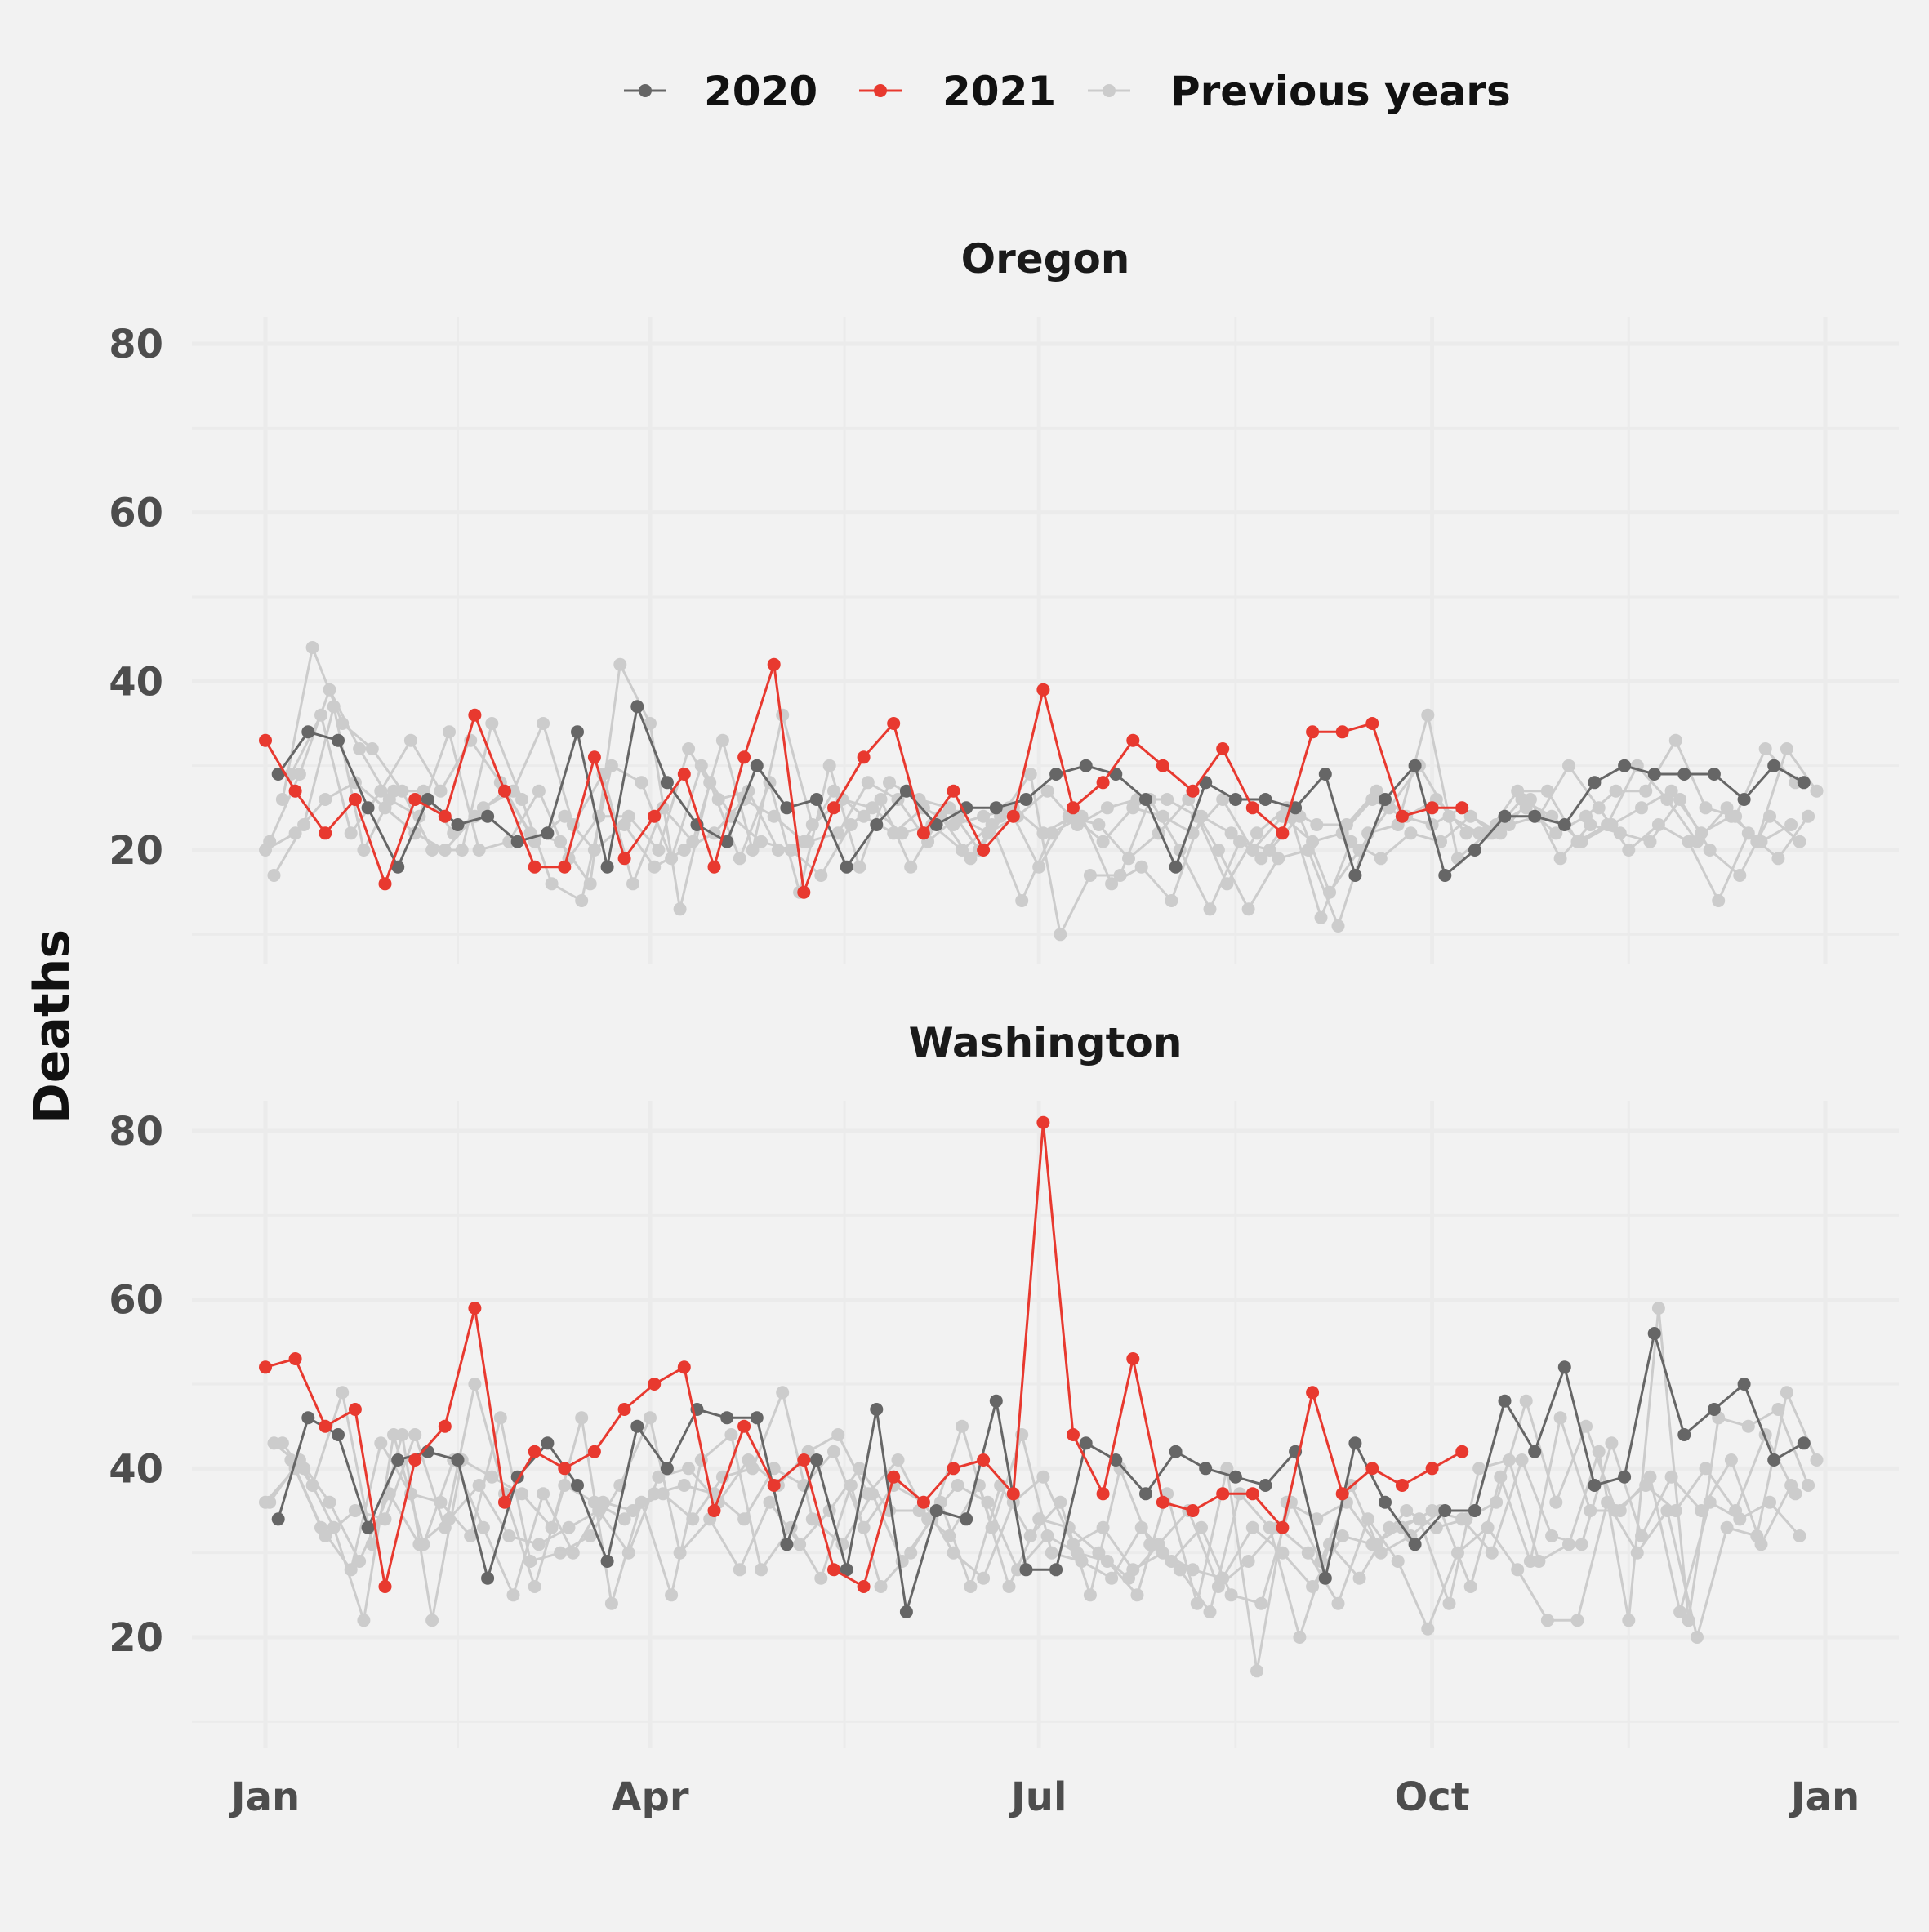  I want to click on x-tick-label: Apr, so click(650, 1797).